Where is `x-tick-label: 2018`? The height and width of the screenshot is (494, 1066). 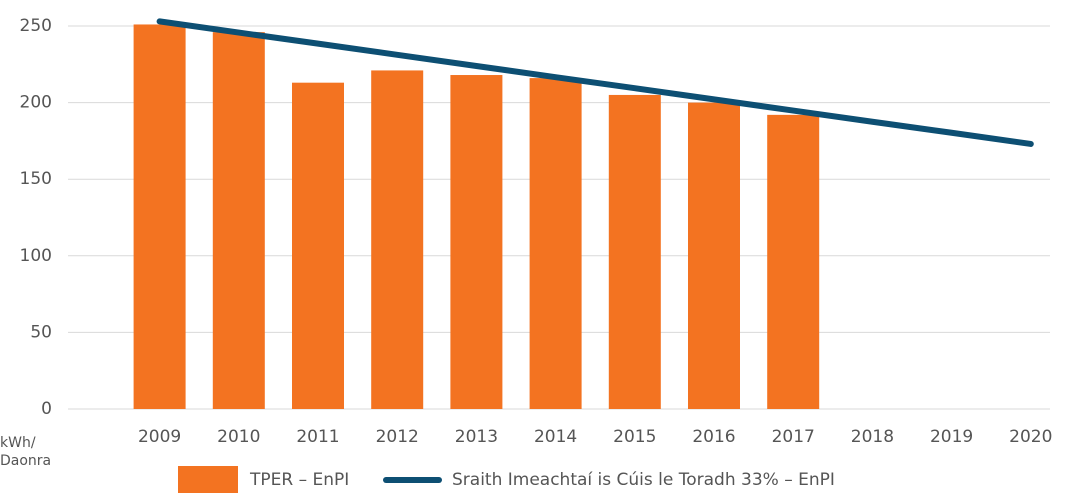 x-tick-label: 2018 is located at coordinates (872, 437).